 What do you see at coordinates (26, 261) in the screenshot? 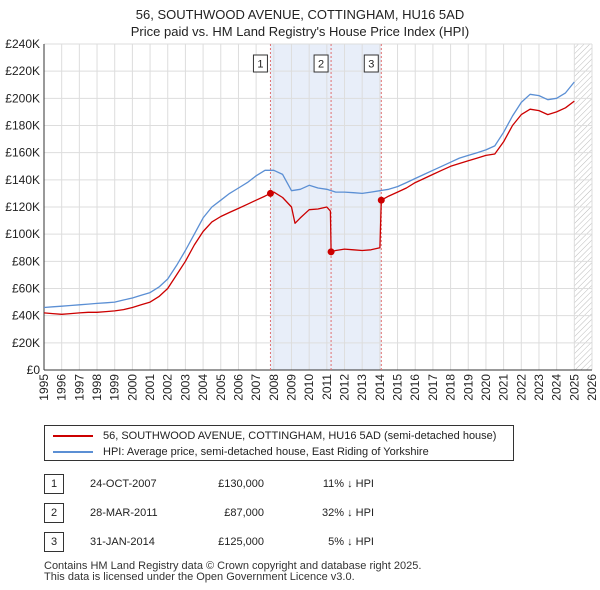
I see `y-tick-label: £80K` at bounding box center [26, 261].